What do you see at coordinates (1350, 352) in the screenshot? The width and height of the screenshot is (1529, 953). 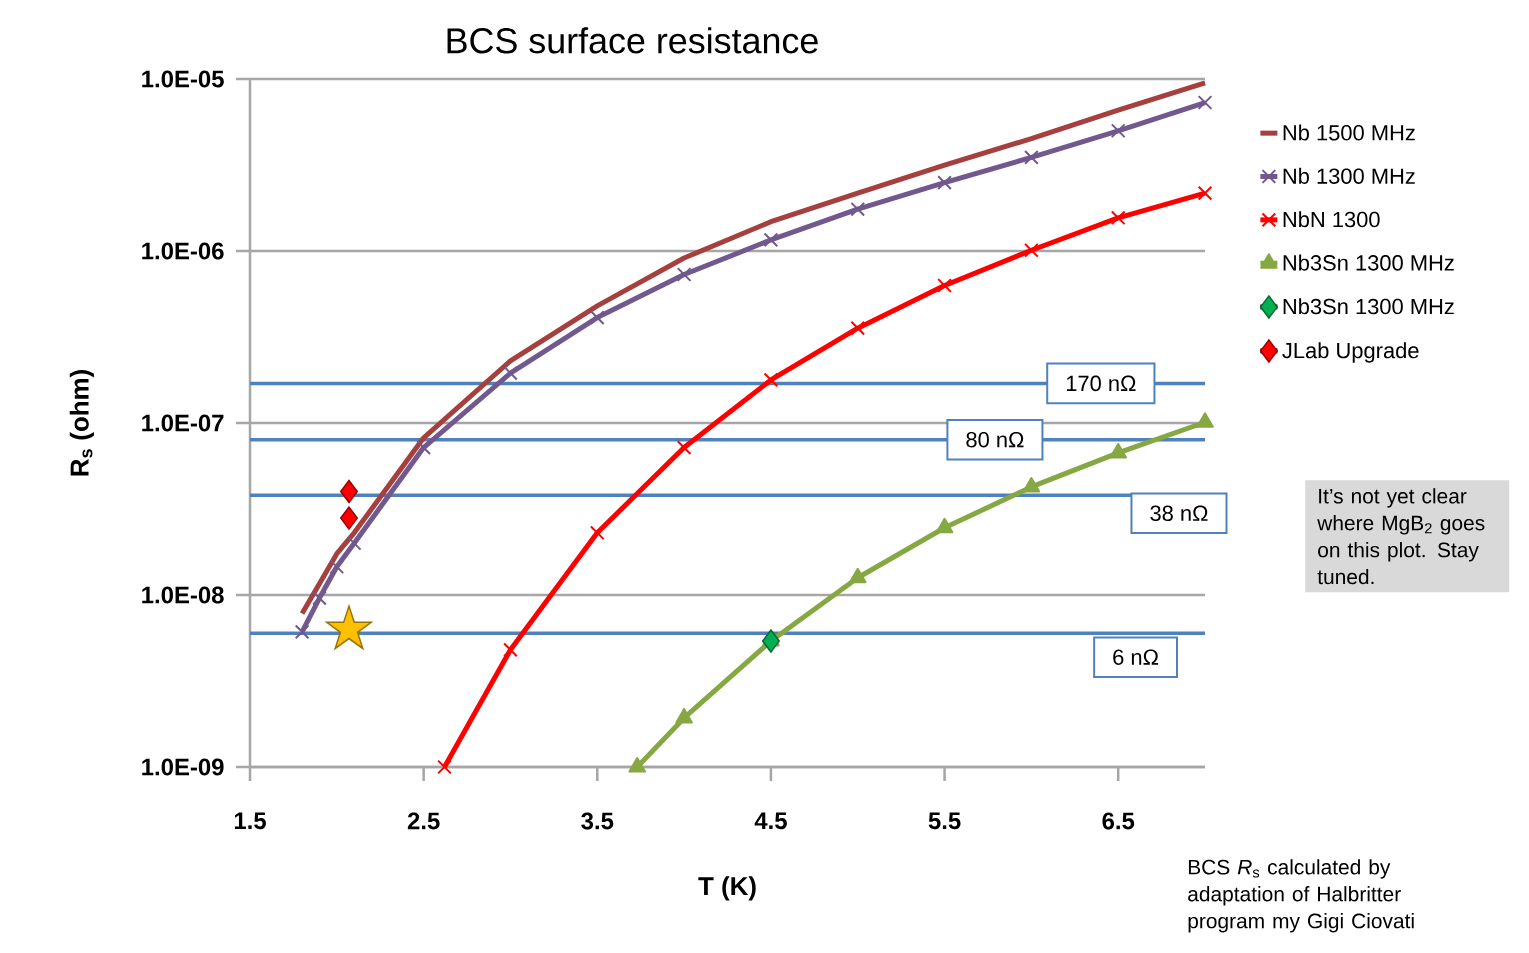 I see `legend-label: JLab Upgrade` at bounding box center [1350, 352].